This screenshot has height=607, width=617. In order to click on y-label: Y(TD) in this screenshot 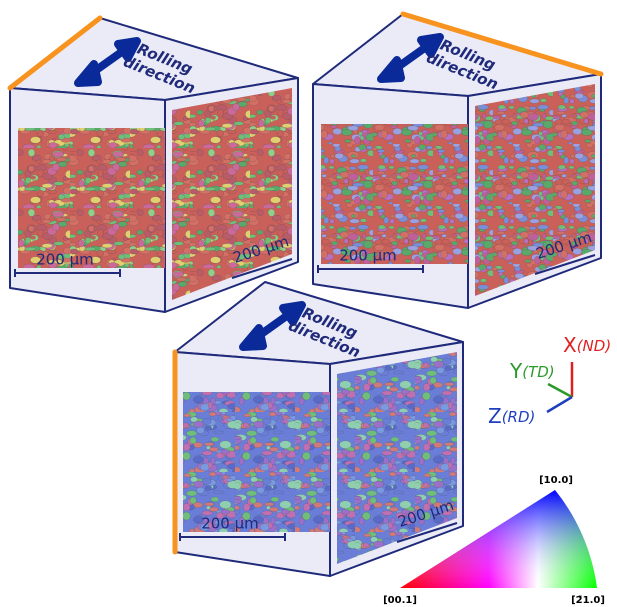, I will do `click(532, 371)`.